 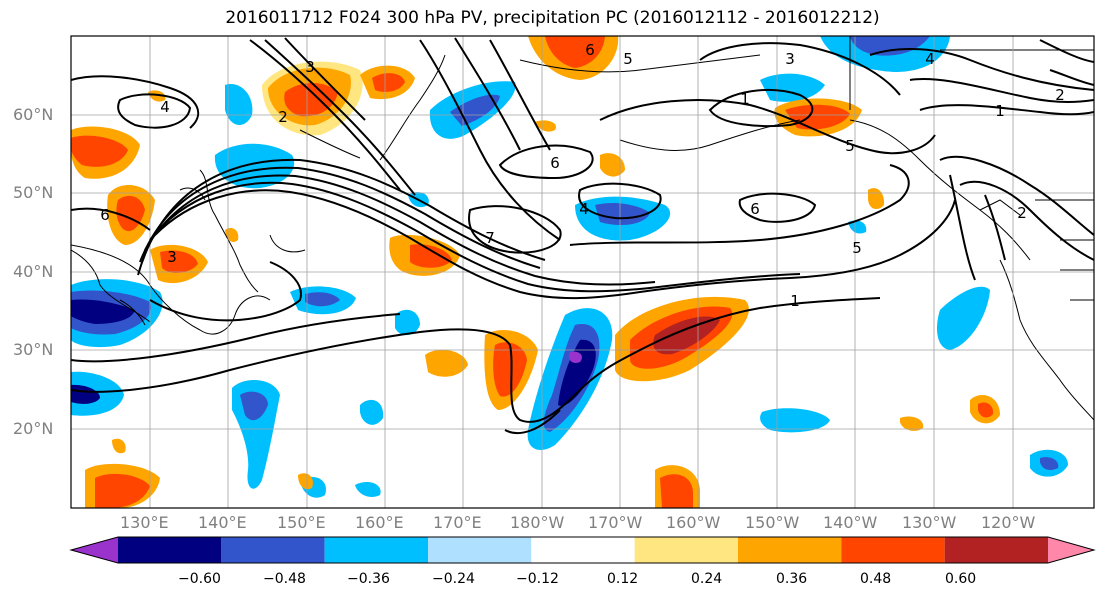 What do you see at coordinates (222, 522) in the screenshot?
I see `lon-label-140e: 140°E` at bounding box center [222, 522].